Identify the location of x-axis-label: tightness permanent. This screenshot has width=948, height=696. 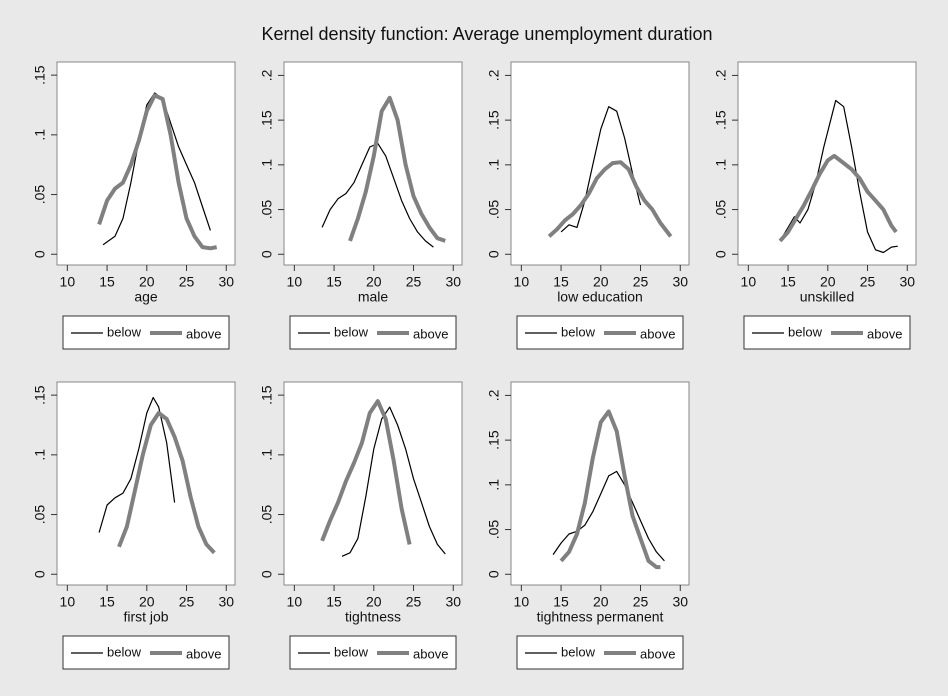
(600, 617).